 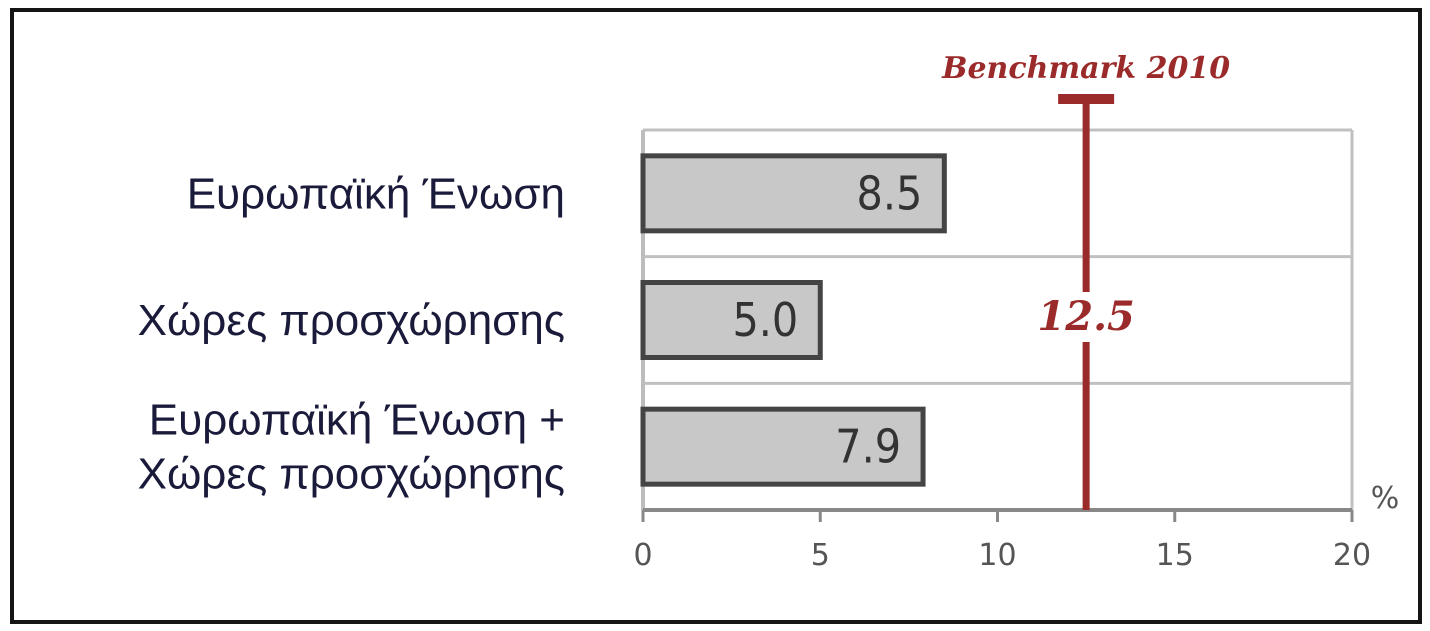 I want to click on value-labels: 8.5 5.0 7.9, so click(x=827, y=319).